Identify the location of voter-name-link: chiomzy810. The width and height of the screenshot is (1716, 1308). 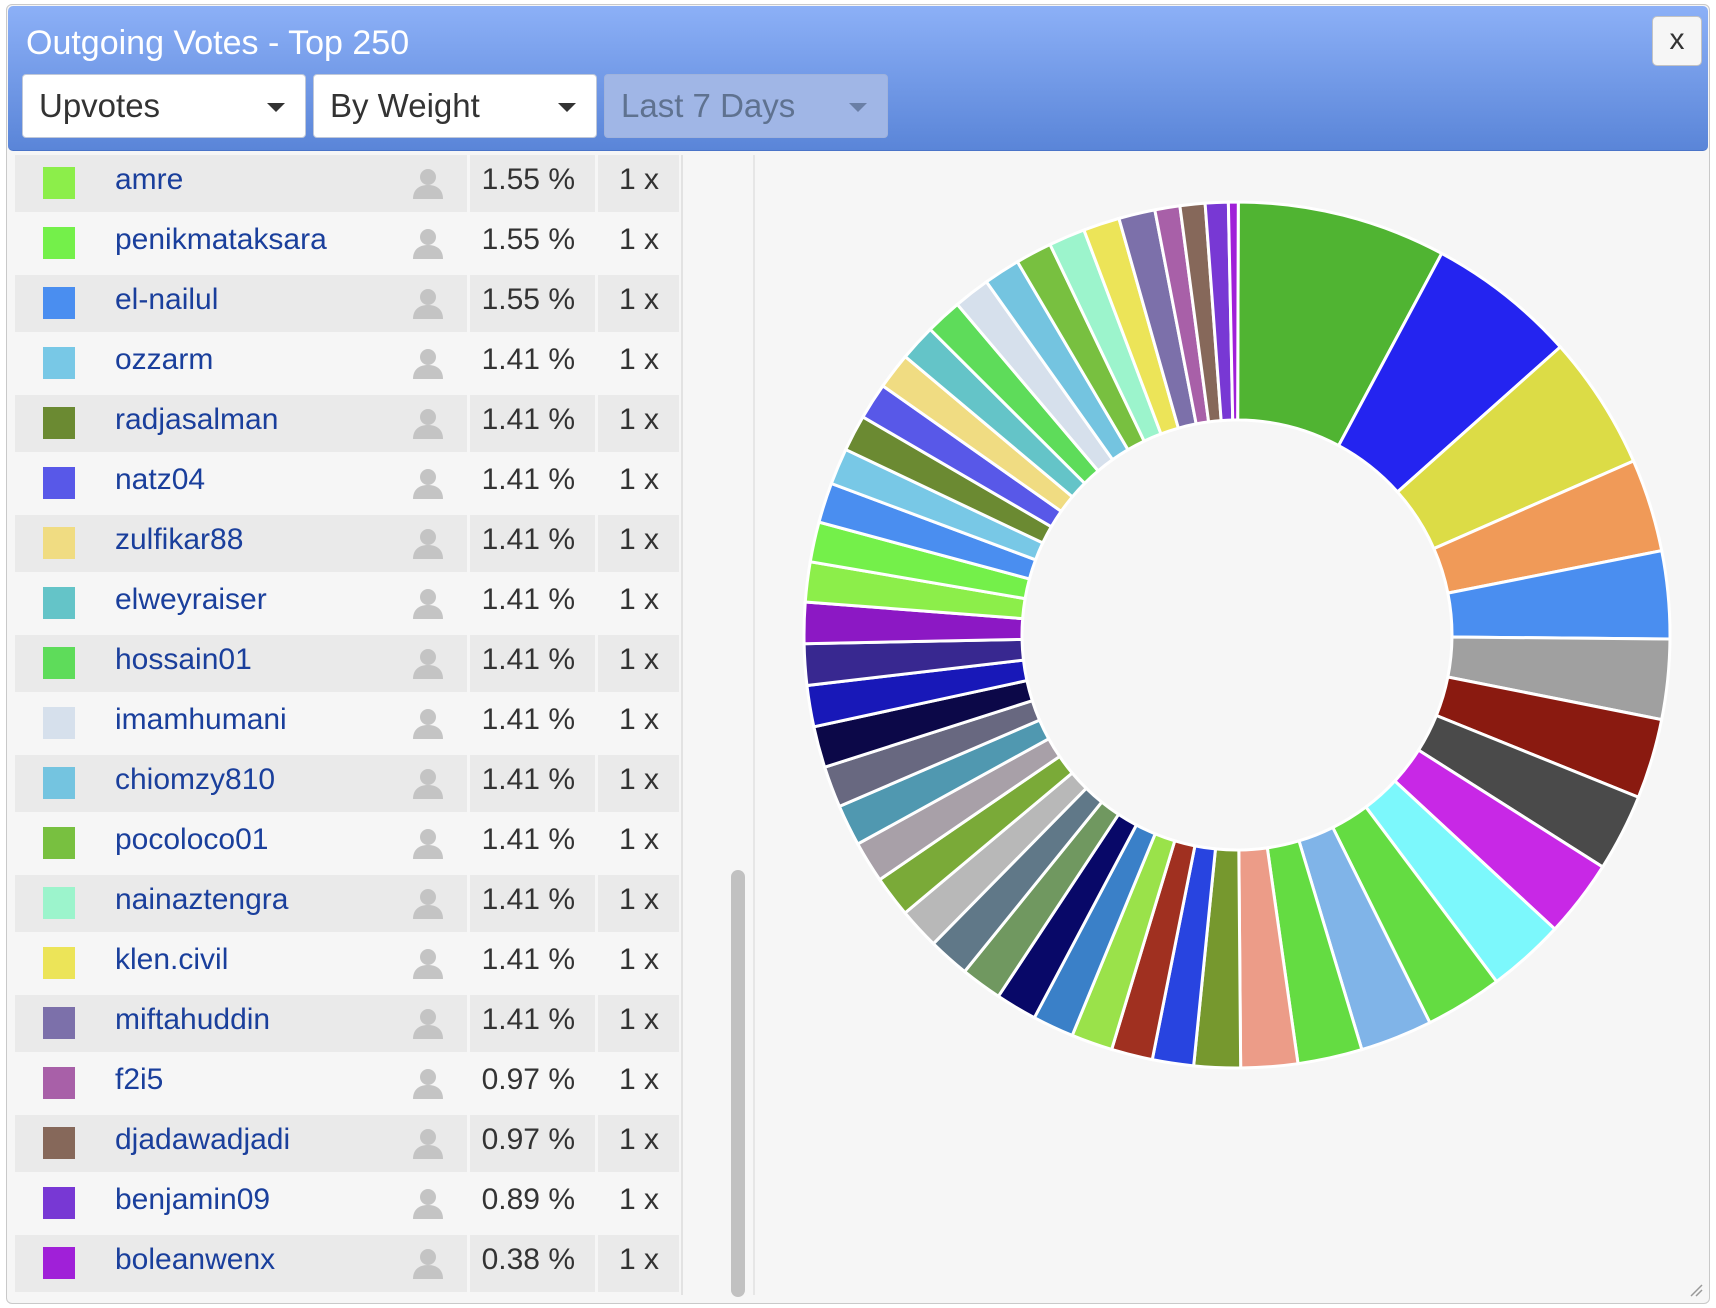
(195, 779).